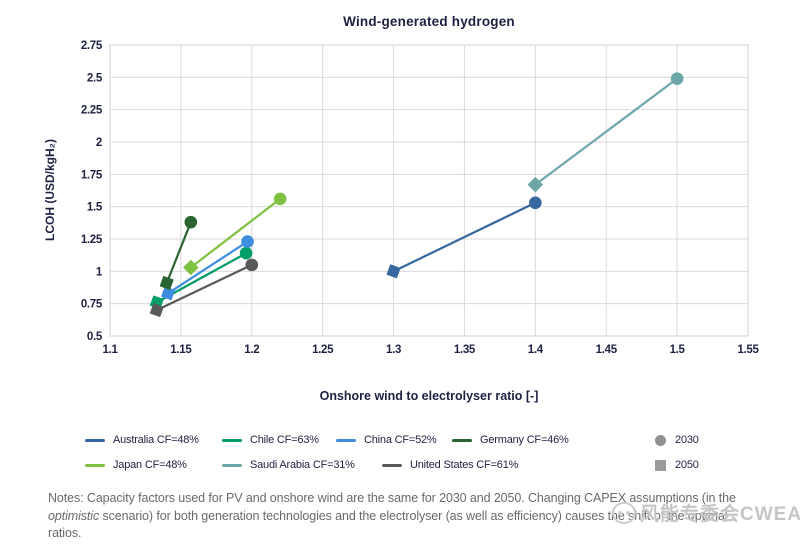 The width and height of the screenshot is (800, 556). What do you see at coordinates (110, 350) in the screenshot?
I see `x-tick-1.1: 1.1` at bounding box center [110, 350].